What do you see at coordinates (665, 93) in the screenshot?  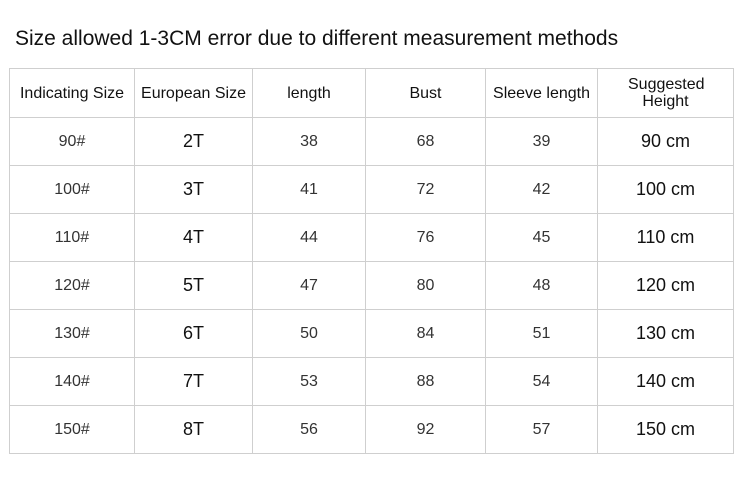 I see `column-header: Suggested Height` at bounding box center [665, 93].